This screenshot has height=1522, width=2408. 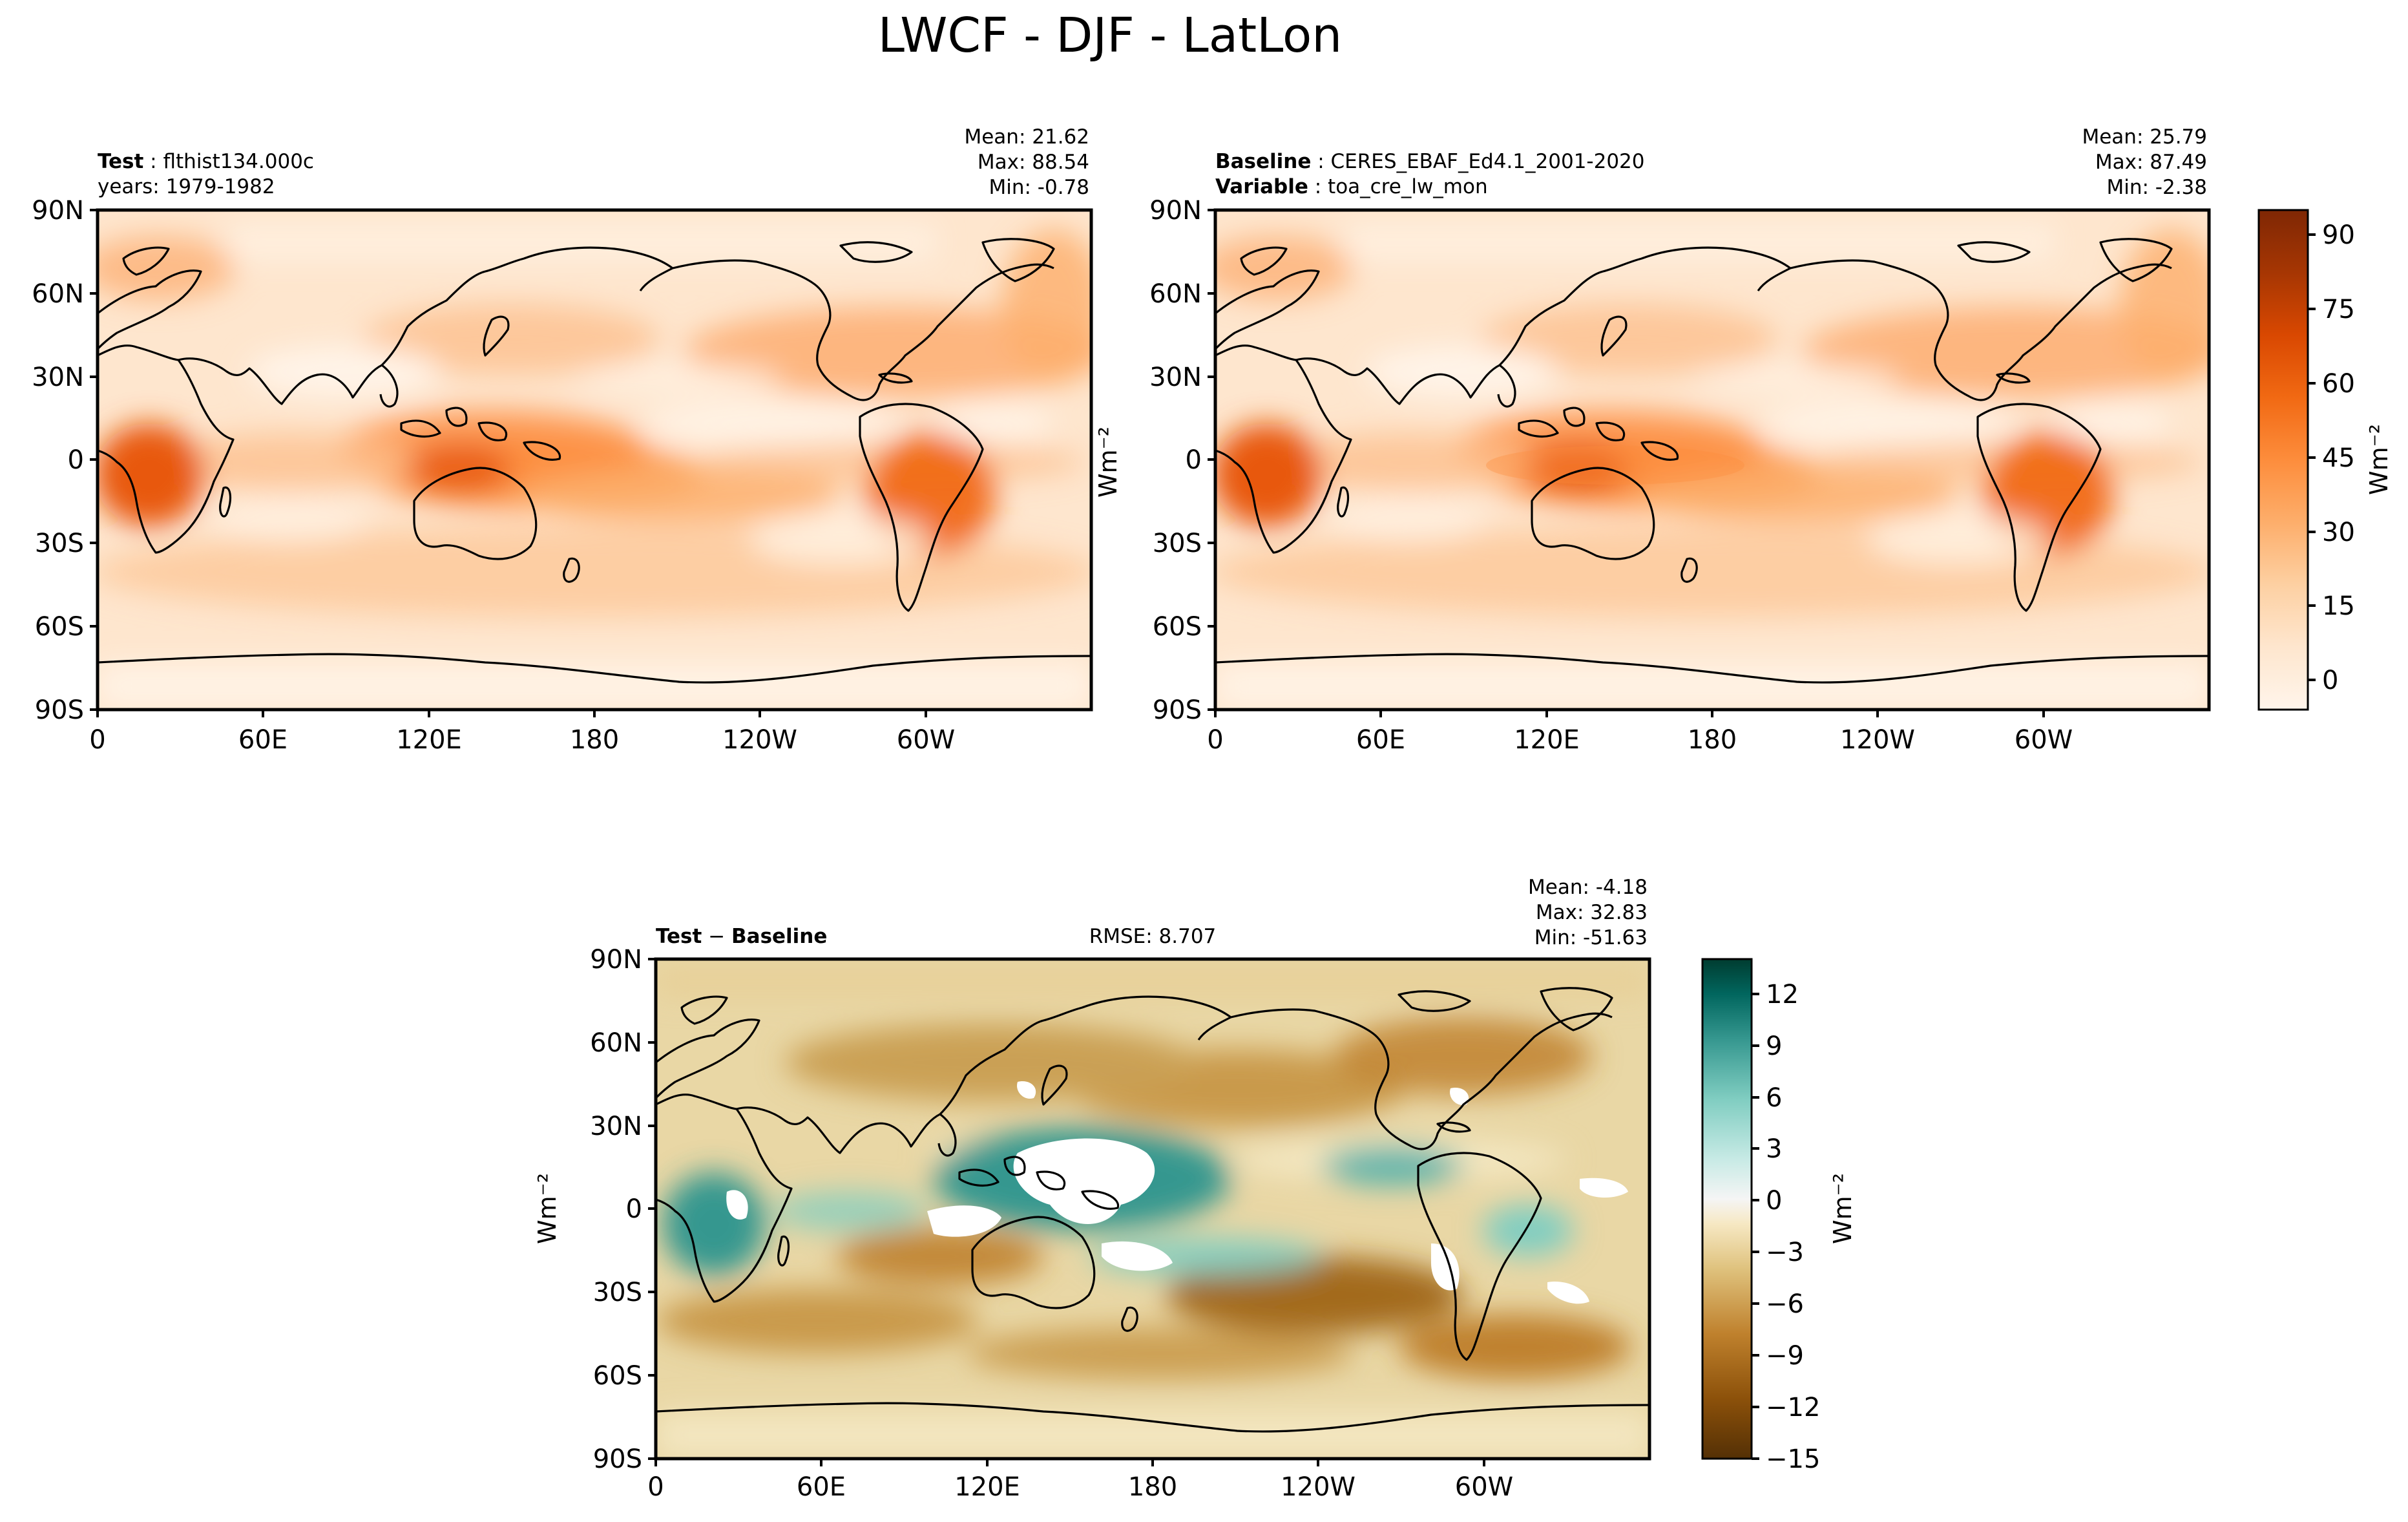 I want to click on diff-label-baseline: Baseline, so click(x=779, y=936).